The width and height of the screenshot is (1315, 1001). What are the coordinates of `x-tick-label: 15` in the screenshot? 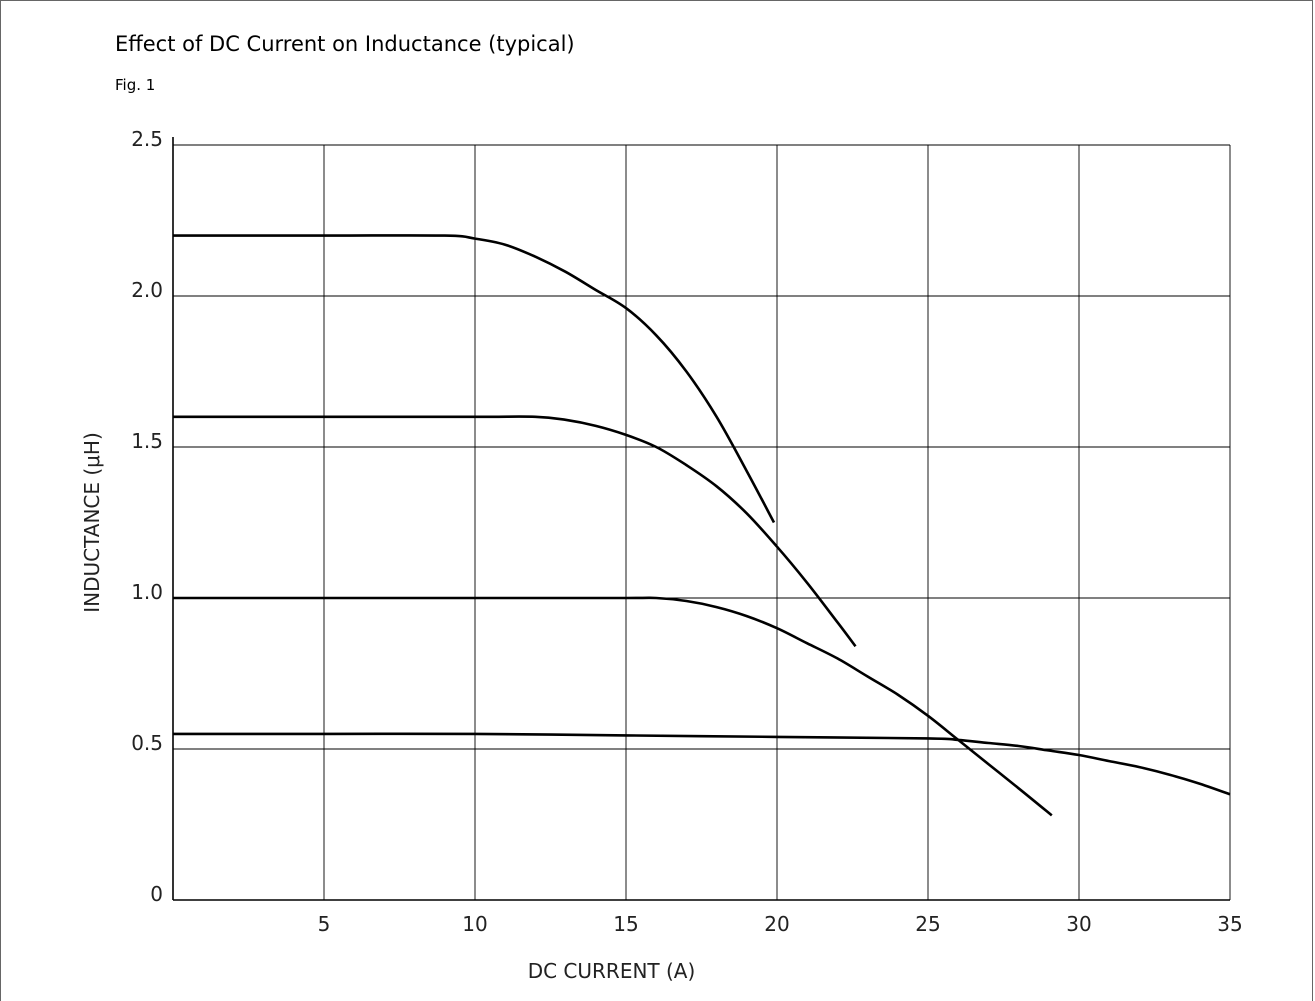 It's located at (625, 924).